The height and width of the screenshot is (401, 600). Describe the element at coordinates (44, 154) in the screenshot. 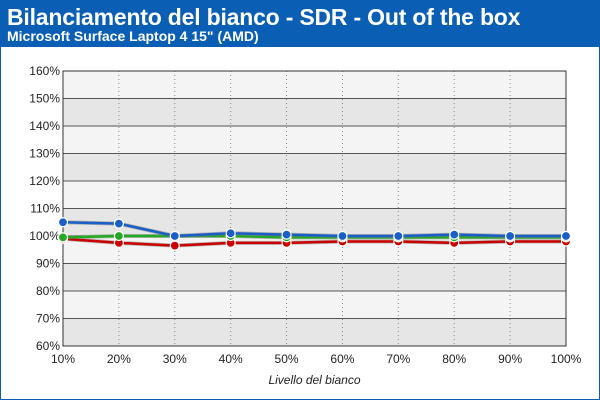

I see `y-tick-label: 130%` at that location.